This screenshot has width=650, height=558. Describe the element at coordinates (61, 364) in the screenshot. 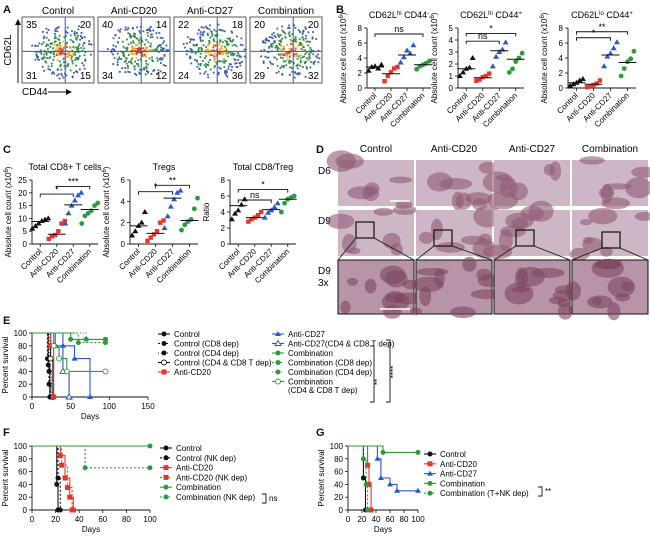

I see `survival-curve` at that location.